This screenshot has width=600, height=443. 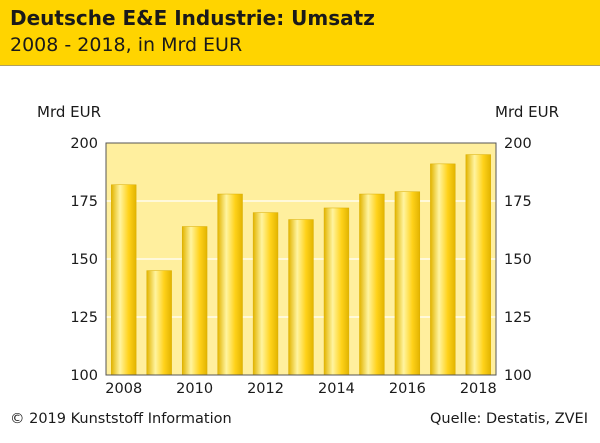 I want to click on x-tick-label: 2012, so click(x=265, y=389).